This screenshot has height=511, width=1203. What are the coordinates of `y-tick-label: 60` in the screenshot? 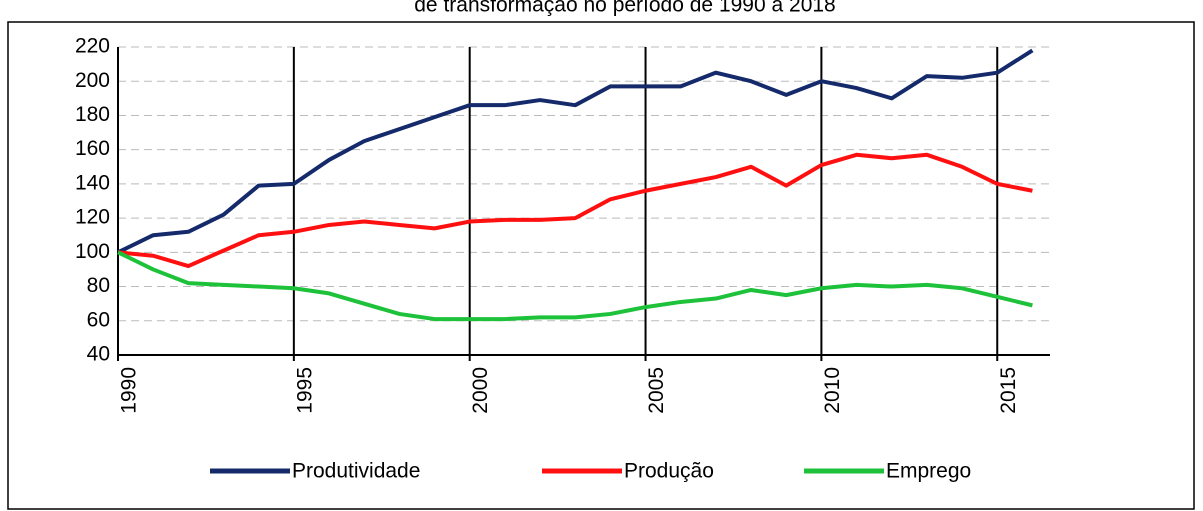 It's located at (98, 319).